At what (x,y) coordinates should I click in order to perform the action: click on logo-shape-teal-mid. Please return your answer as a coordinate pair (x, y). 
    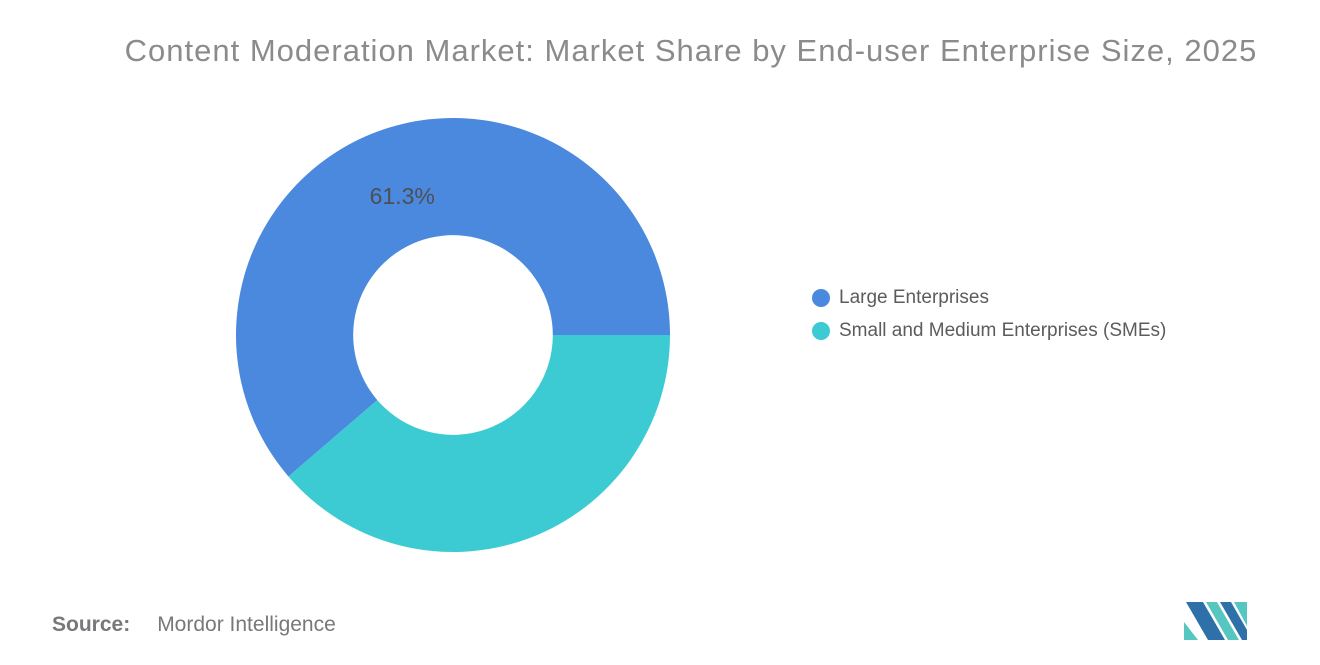
    Looking at the image, I should click on (1222, 621).